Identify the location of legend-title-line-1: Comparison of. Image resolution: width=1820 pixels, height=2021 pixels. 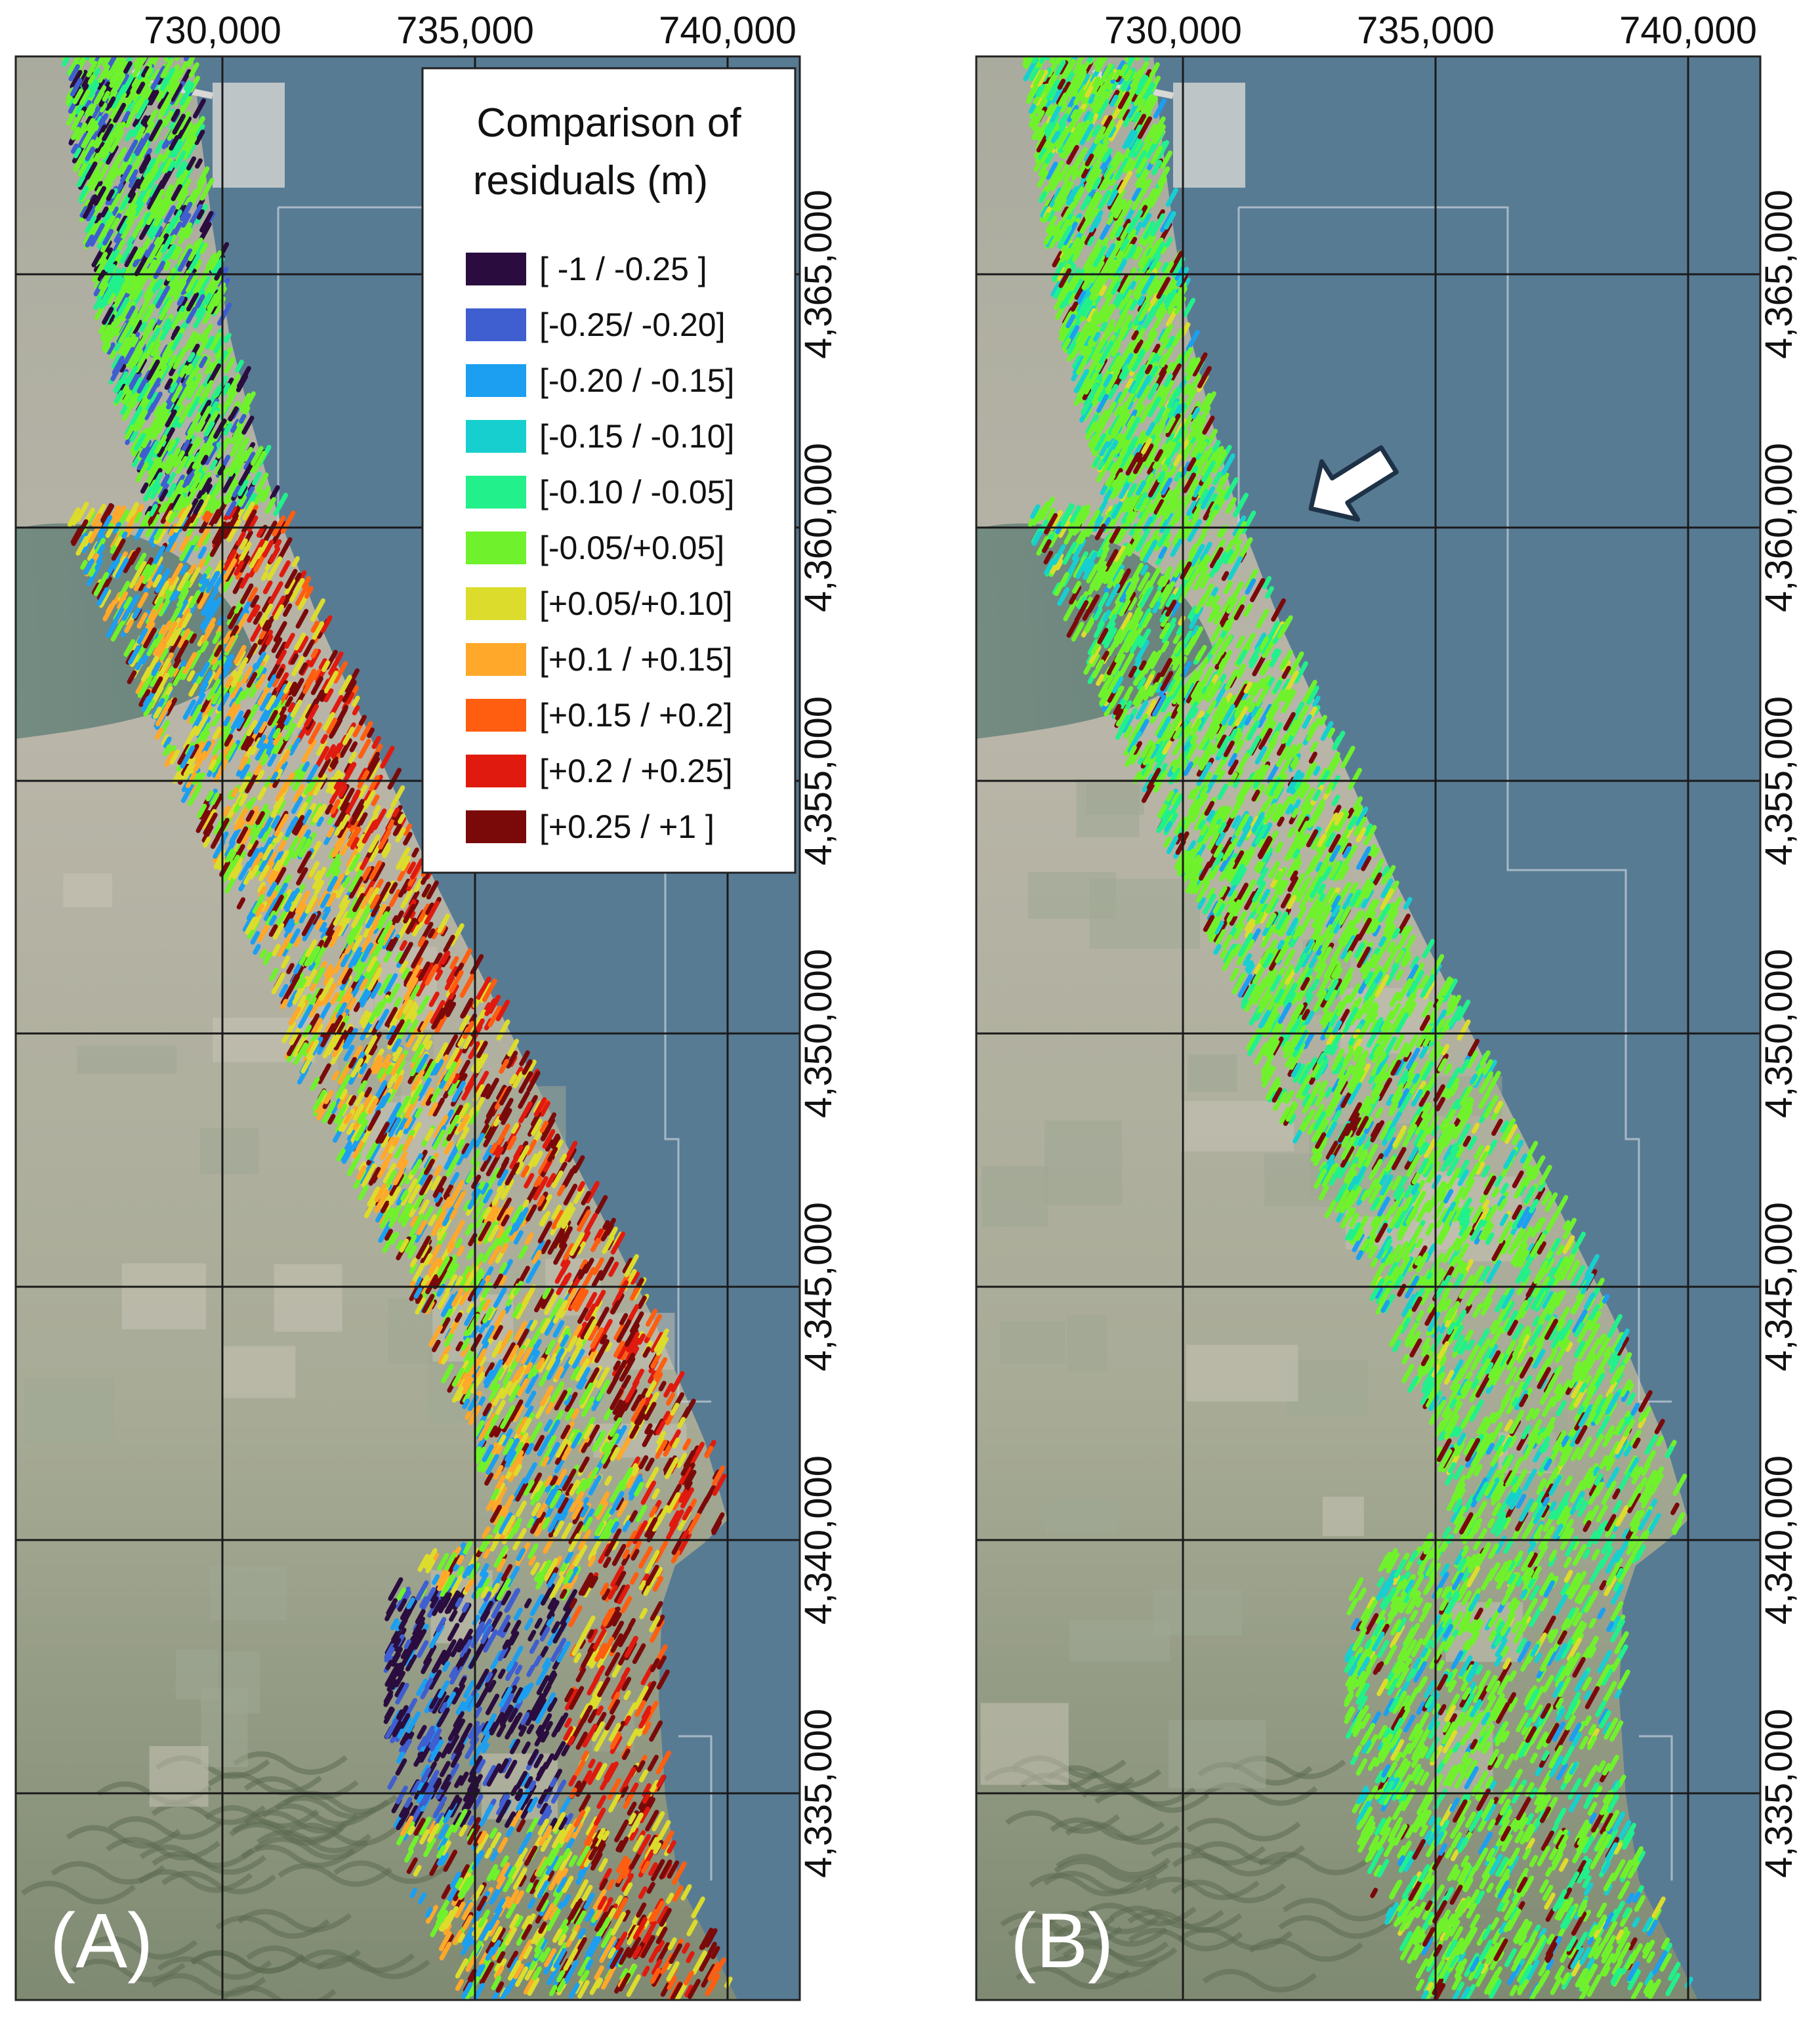
(608, 123).